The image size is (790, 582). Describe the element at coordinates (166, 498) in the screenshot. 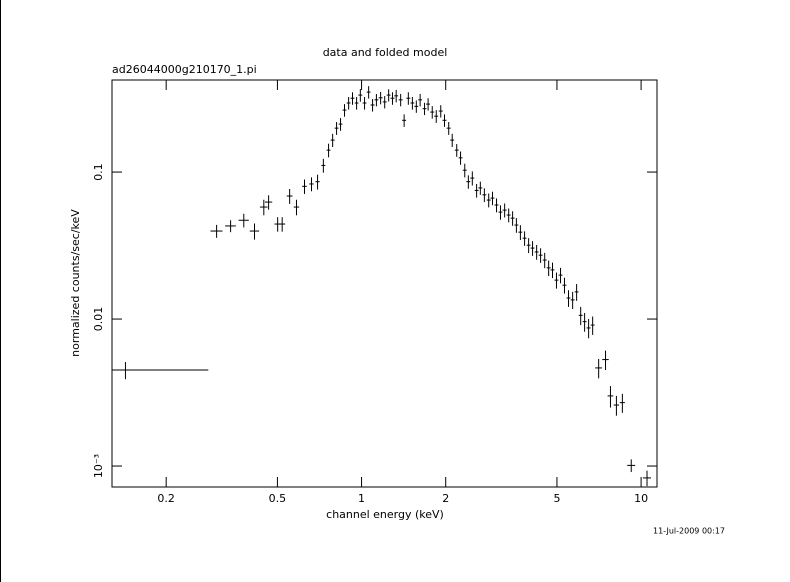

I see `x-tick-label: 0.2` at that location.